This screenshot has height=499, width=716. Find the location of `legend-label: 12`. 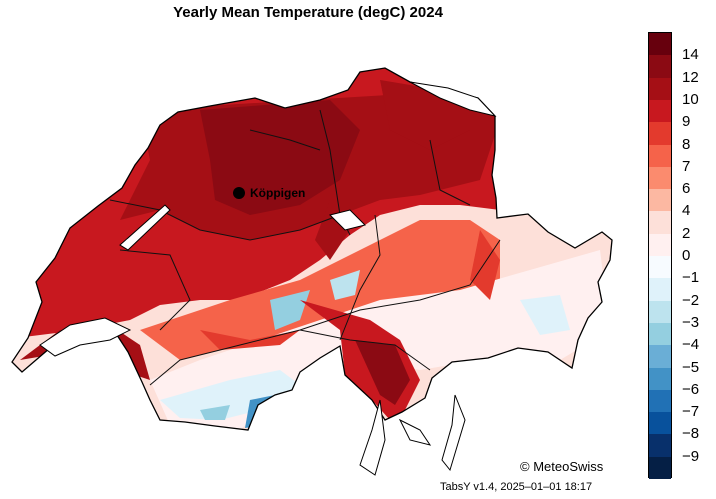

legend-label: 12 is located at coordinates (690, 77).